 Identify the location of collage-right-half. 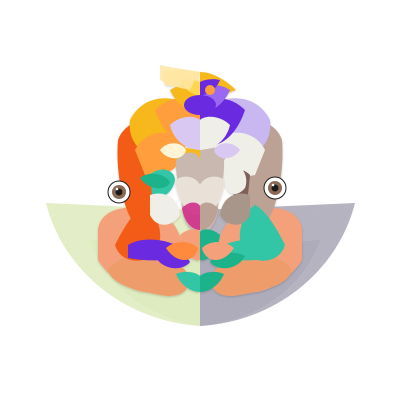
(251, 184).